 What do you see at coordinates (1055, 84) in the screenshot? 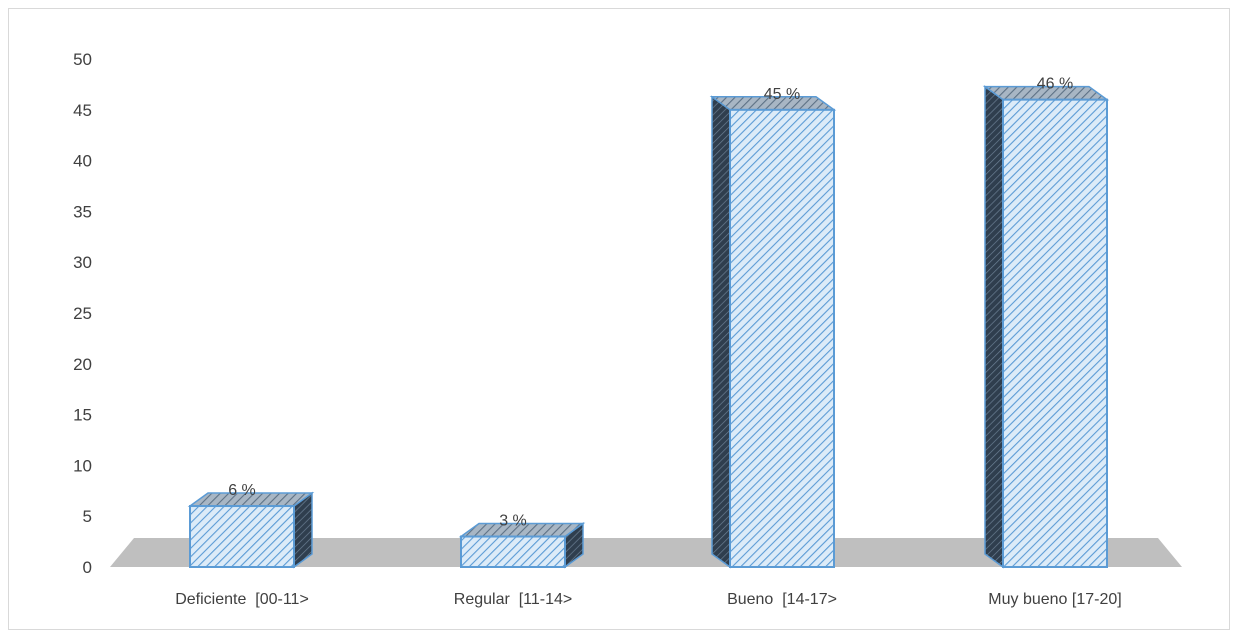
I see `data-label: 46 %` at bounding box center [1055, 84].